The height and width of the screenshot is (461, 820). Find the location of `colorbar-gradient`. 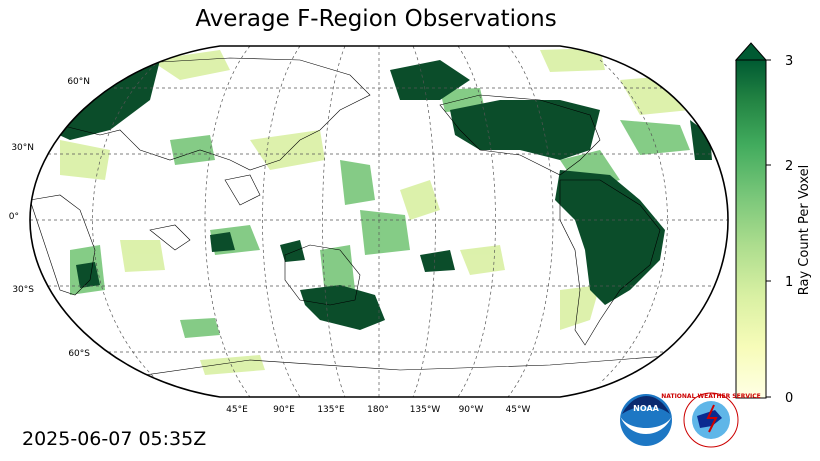

colorbar-gradient is located at coordinates (751, 229).